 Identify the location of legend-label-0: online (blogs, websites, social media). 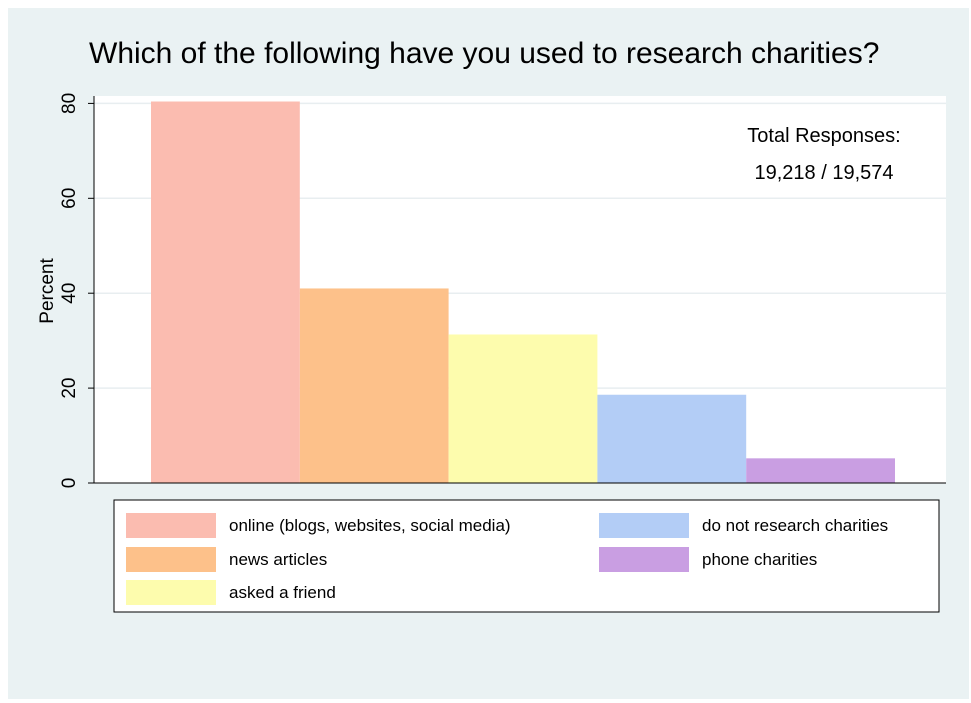
(370, 525).